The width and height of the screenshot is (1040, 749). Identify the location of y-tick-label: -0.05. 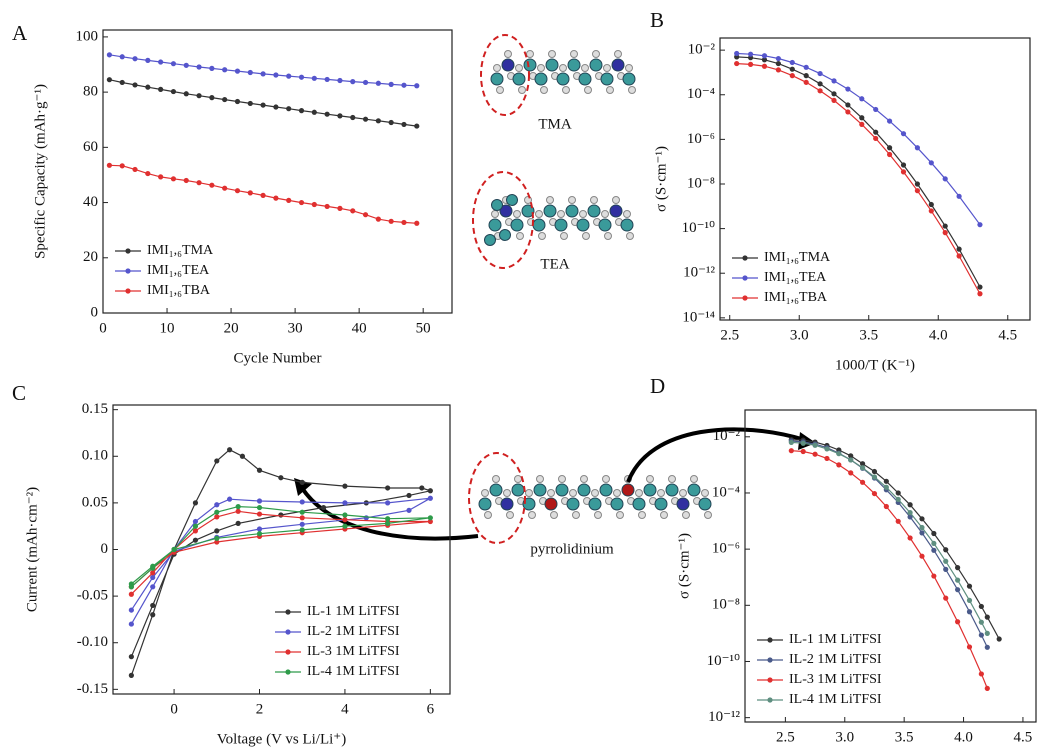
(92, 596).